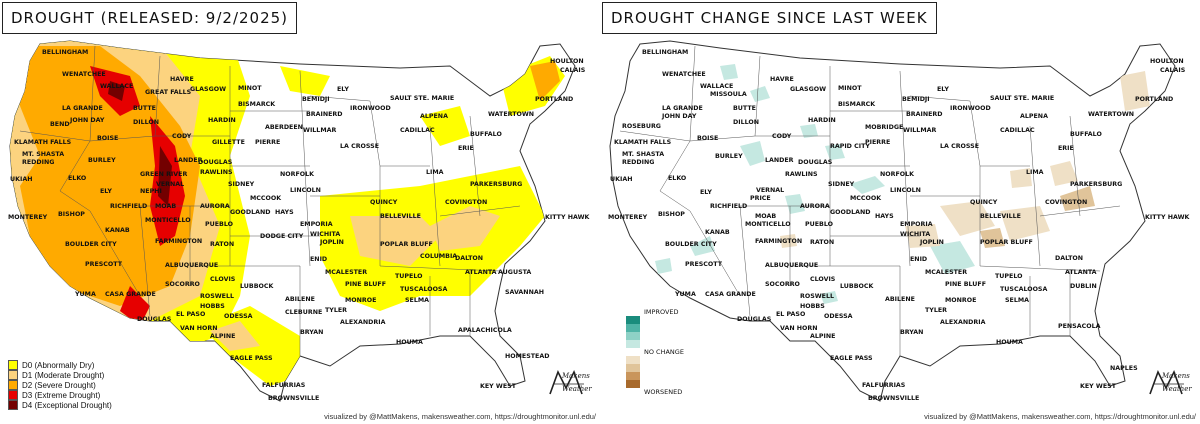 The height and width of the screenshot is (424, 1200). What do you see at coordinates (168, 92) in the screenshot?
I see `city-label: GREAT FALLS` at bounding box center [168, 92].